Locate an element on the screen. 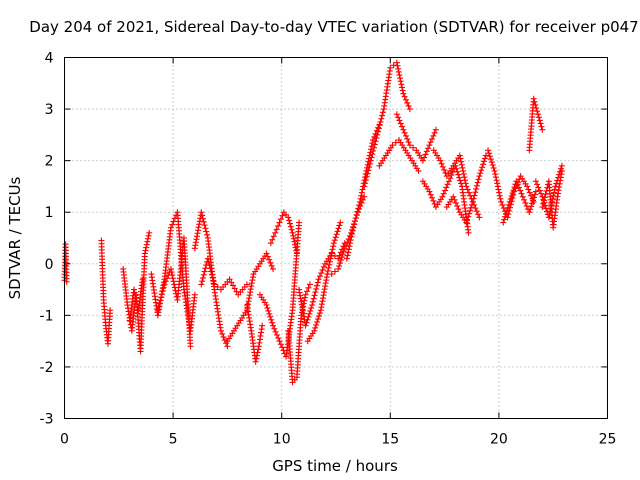 The width and height of the screenshot is (640, 480). y-tick-labels: -3 -2 -1 0 1 2 3 4 is located at coordinates (47, 239).